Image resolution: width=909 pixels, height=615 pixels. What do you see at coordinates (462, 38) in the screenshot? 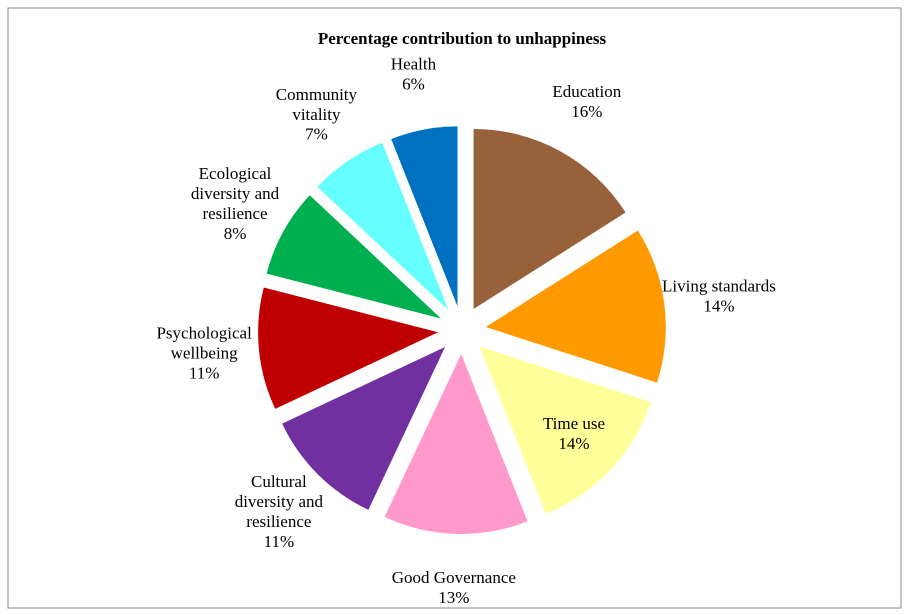
I see `chart-title: Percentage contribution to unhappiness` at bounding box center [462, 38].